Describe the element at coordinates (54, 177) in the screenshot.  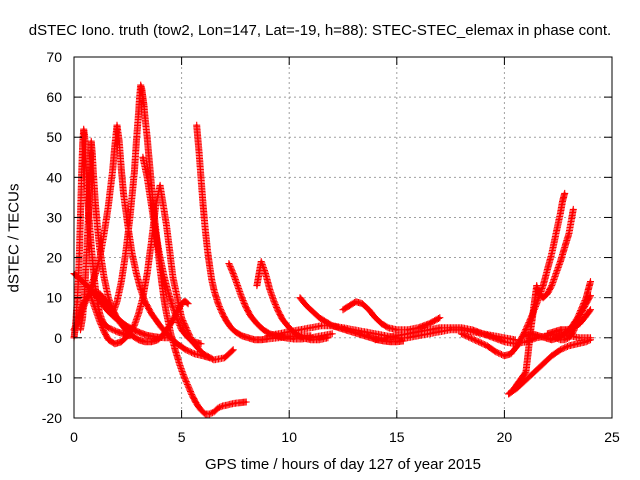
I see `y-tick-label: 40` at that location.